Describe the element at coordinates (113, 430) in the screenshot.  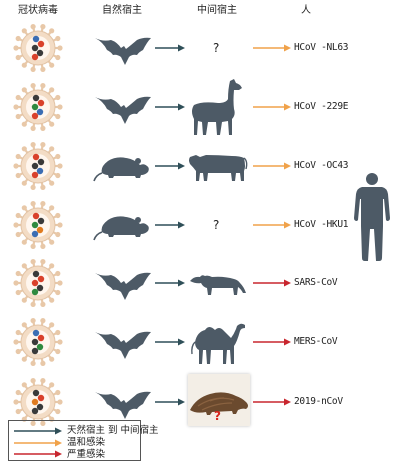
I see `legend-label-natural: 天然宿主 到 中间宿主` at that location.